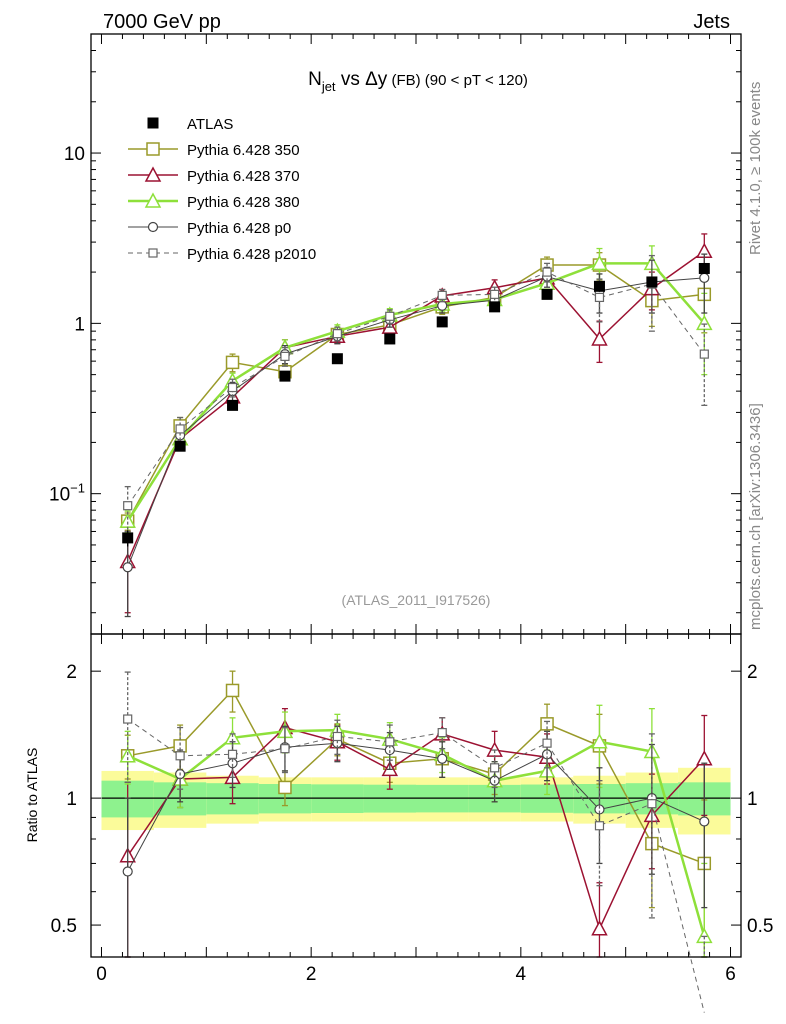 This screenshot has height=1024, width=786. I want to click on main-ytick-label: 1, so click(79, 324).